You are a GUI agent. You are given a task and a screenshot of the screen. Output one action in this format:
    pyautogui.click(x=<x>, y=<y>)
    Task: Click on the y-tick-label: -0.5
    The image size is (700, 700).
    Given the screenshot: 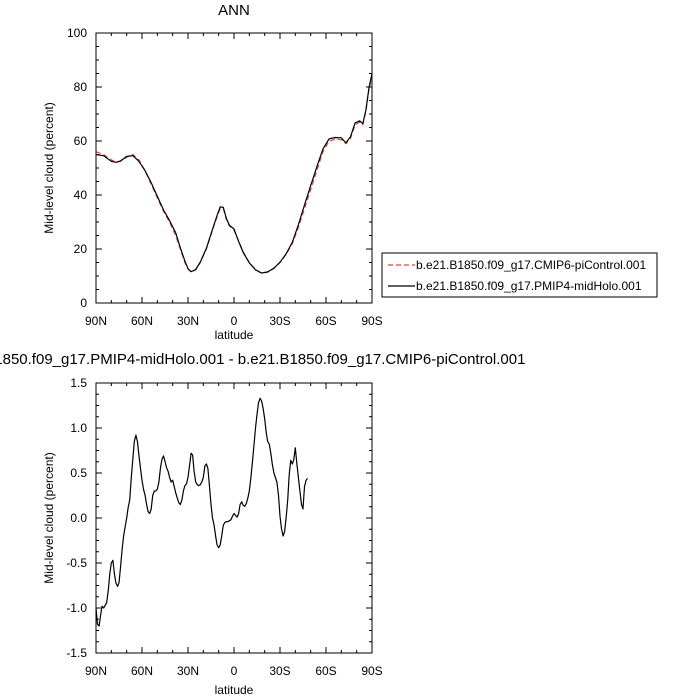 What is the action you would take?
    pyautogui.click(x=76, y=563)
    